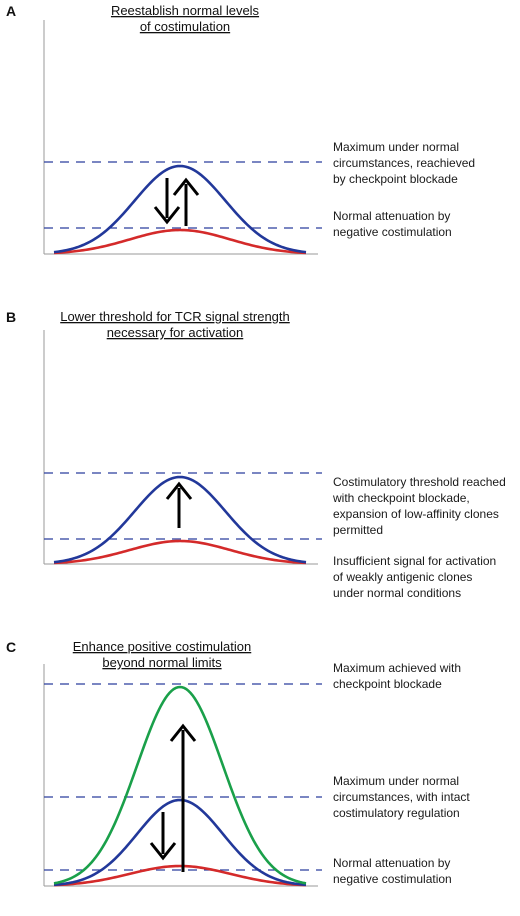  What do you see at coordinates (162, 646) in the screenshot?
I see `panel-c-title-line-1: Enhance positive costimulation` at bounding box center [162, 646].